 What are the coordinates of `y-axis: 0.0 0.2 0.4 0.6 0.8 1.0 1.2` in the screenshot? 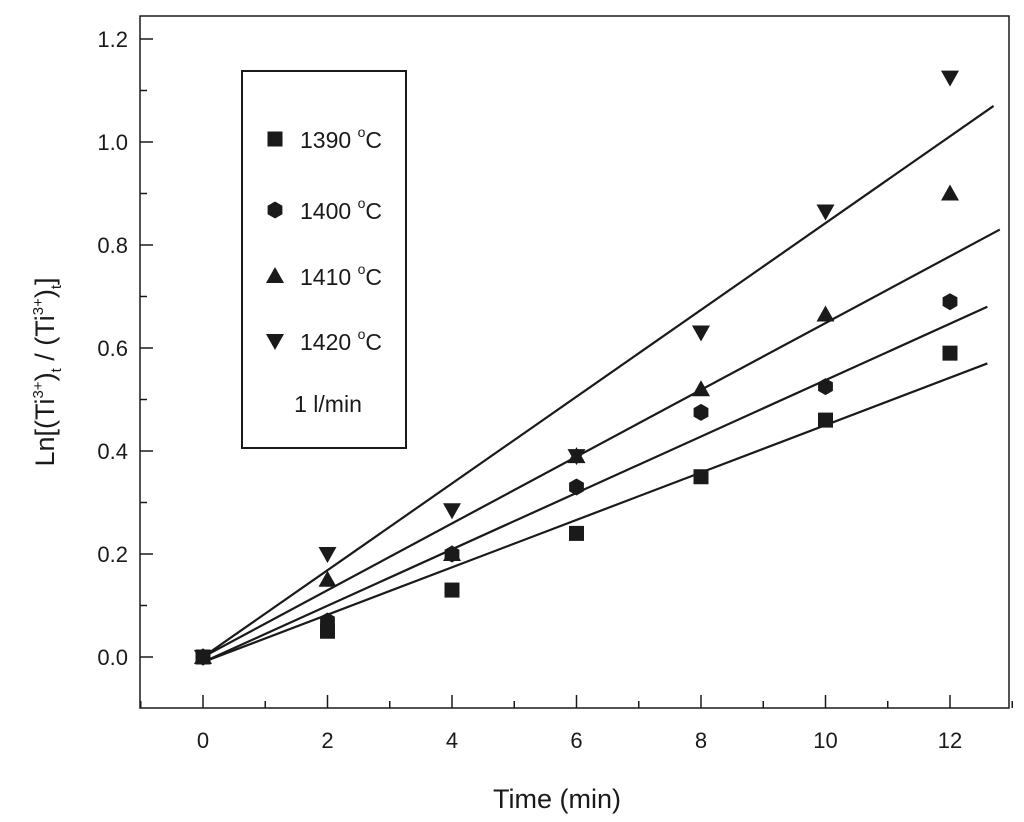 It's located at (125, 348).